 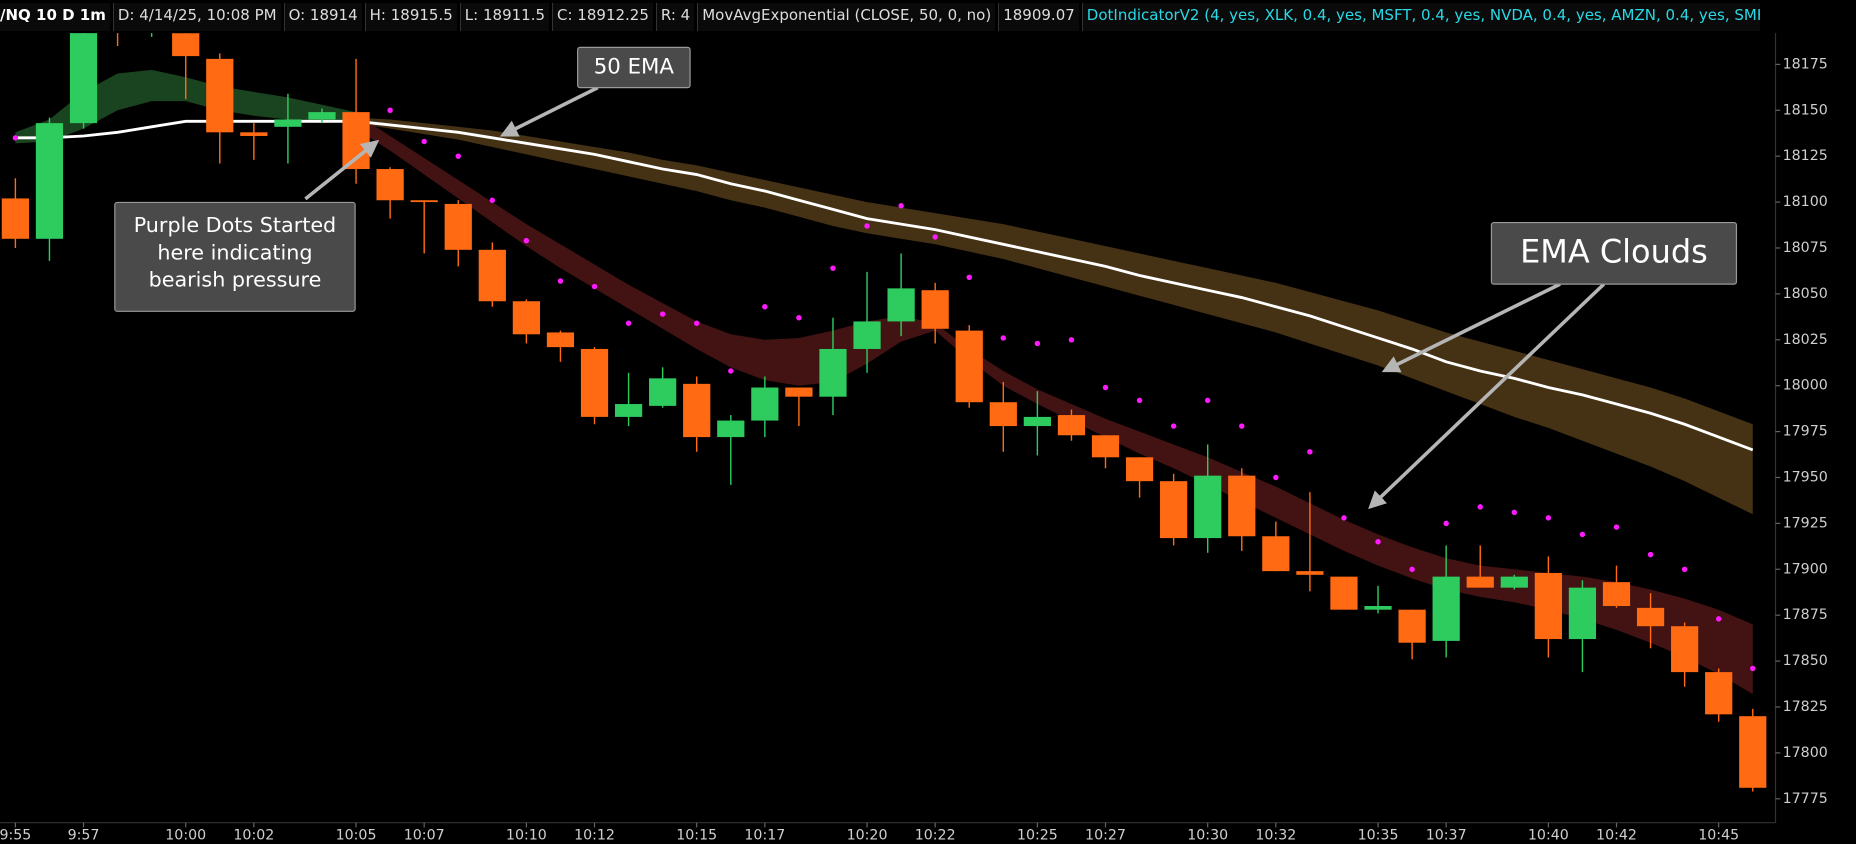 I want to click on y-tick-label: 17775, so click(x=1805, y=799).